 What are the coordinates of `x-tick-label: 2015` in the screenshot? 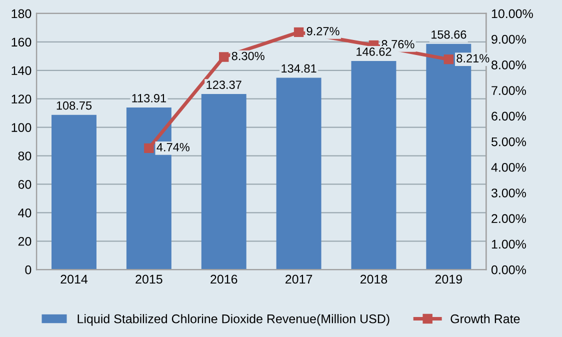 It's located at (149, 279).